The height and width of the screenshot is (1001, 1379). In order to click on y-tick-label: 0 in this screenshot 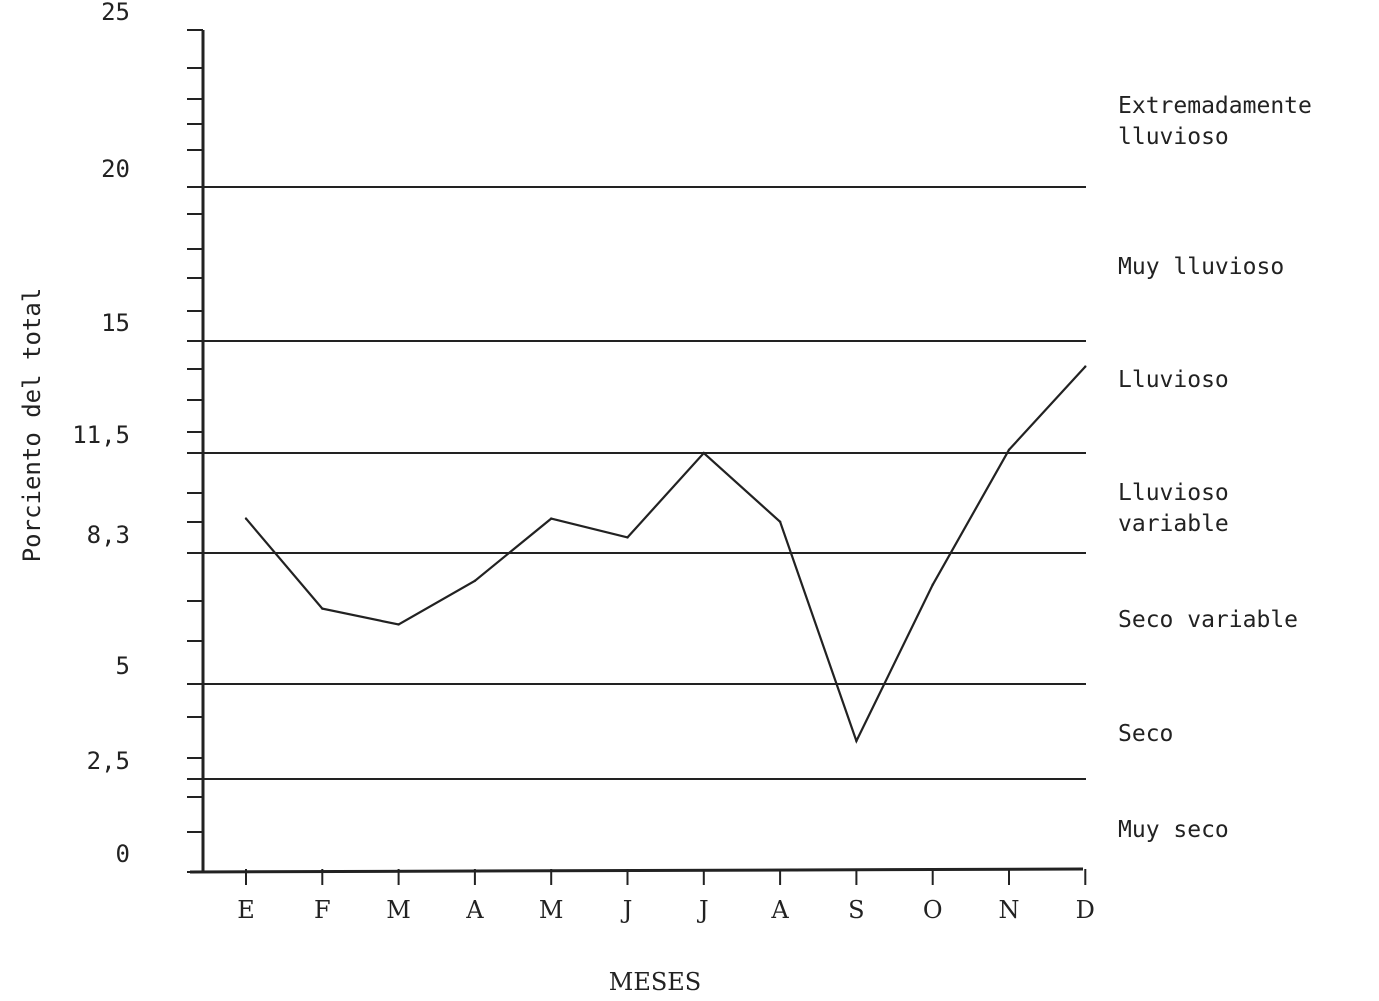, I will do `click(123, 854)`.